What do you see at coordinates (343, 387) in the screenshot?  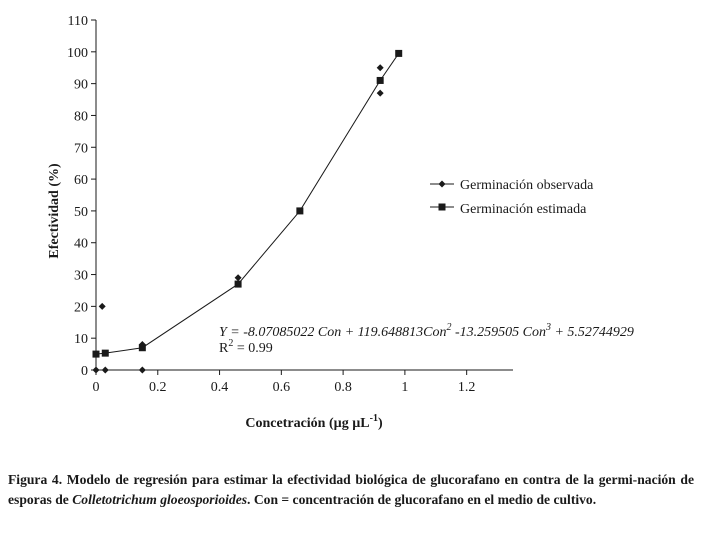 I see `x-tick-label: 0.8` at bounding box center [343, 387].